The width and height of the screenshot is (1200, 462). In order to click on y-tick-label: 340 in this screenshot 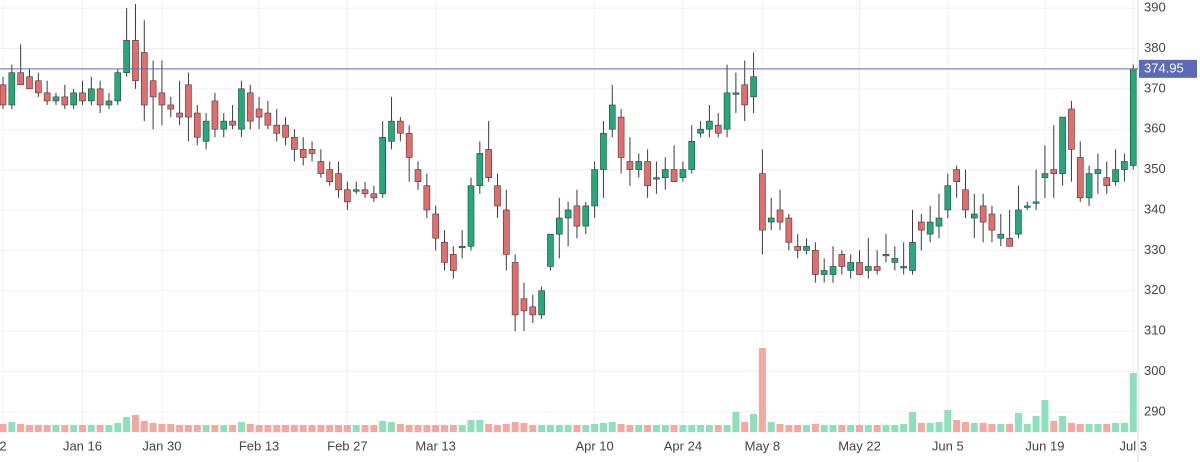, I will do `click(1155, 208)`.